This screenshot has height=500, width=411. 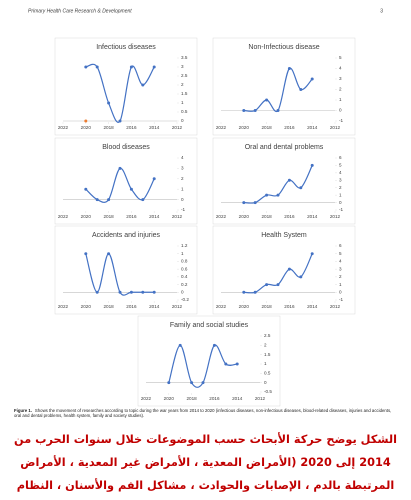 What do you see at coordinates (126, 235) in the screenshot?
I see `chart-title: Accidents and injuries` at bounding box center [126, 235].